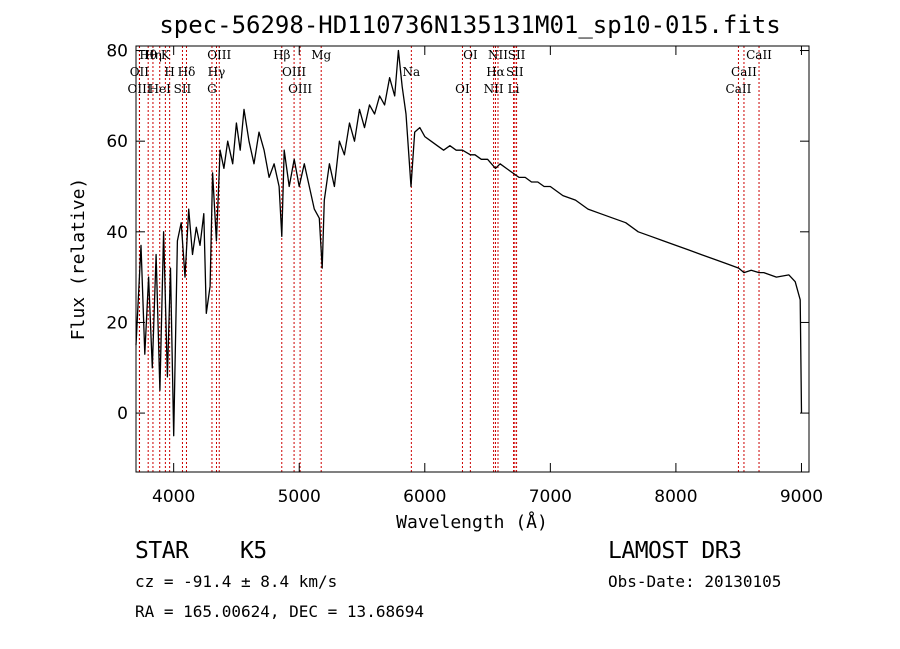 This screenshot has height=649, width=900. I want to click on line-label: Hη, so click(153, 55).